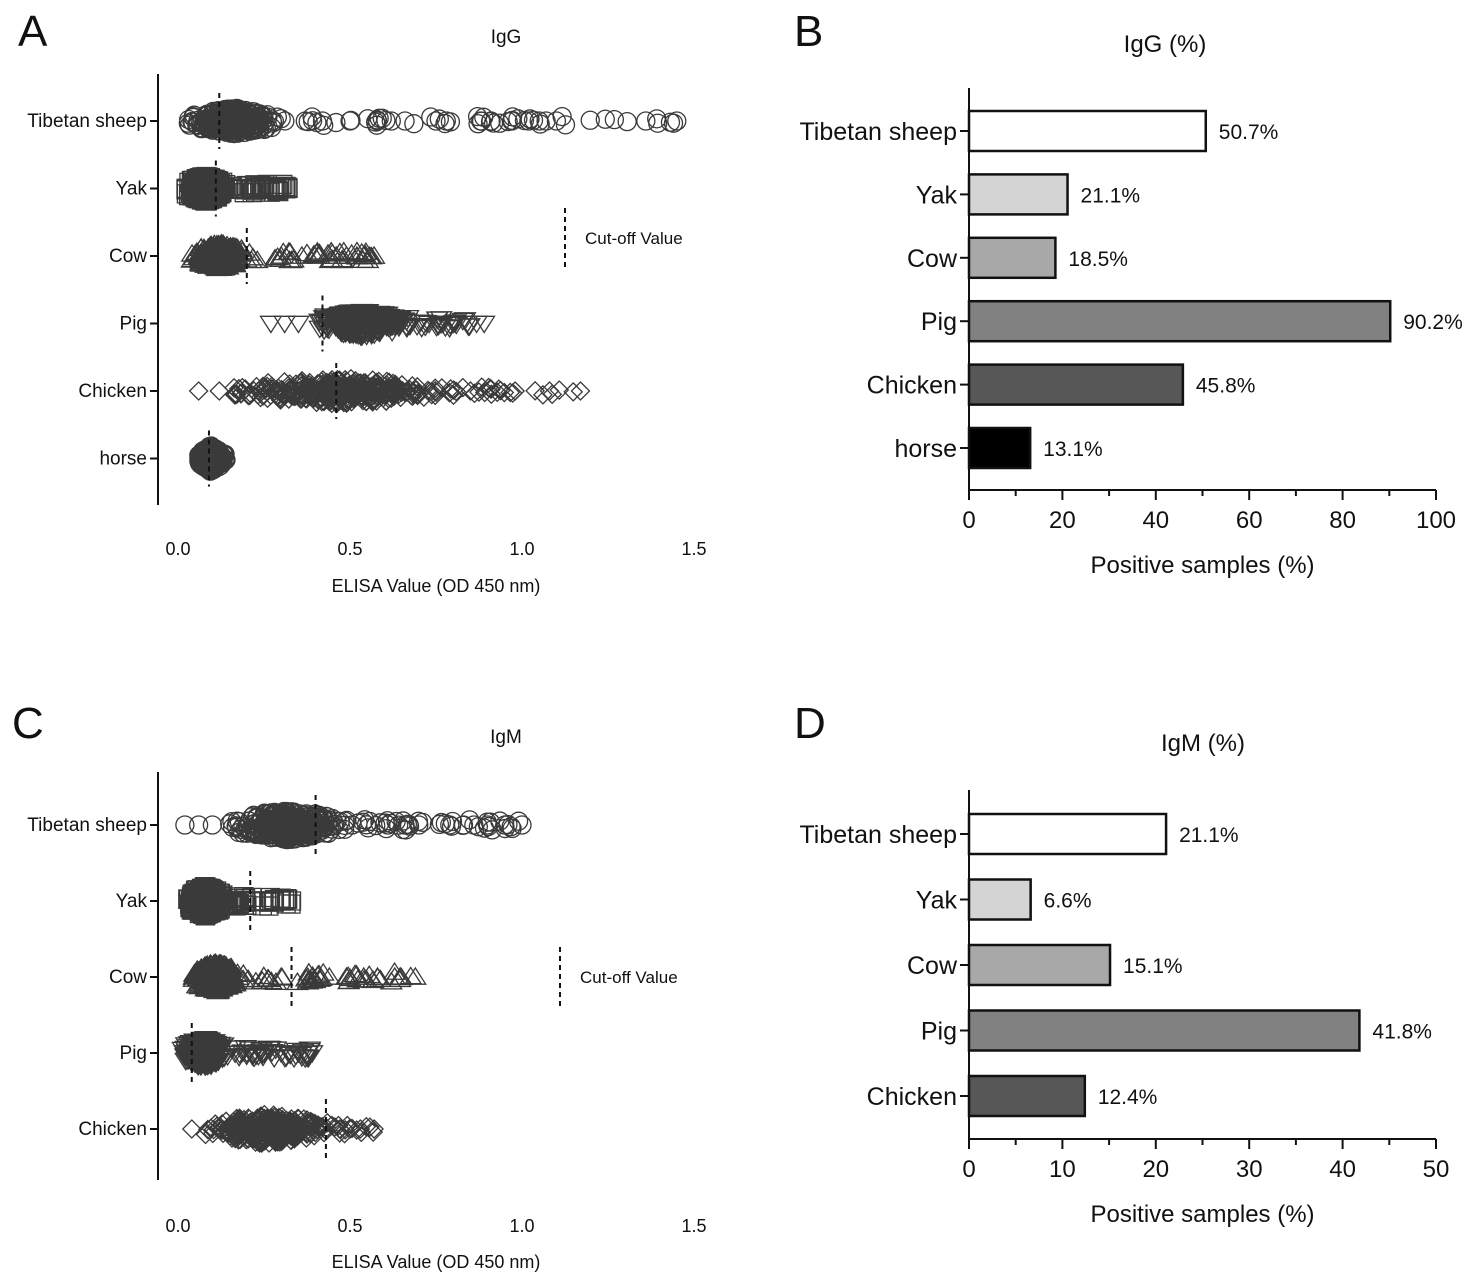  Describe the element at coordinates (247, 1053) in the screenshot. I see `series-pig` at that location.